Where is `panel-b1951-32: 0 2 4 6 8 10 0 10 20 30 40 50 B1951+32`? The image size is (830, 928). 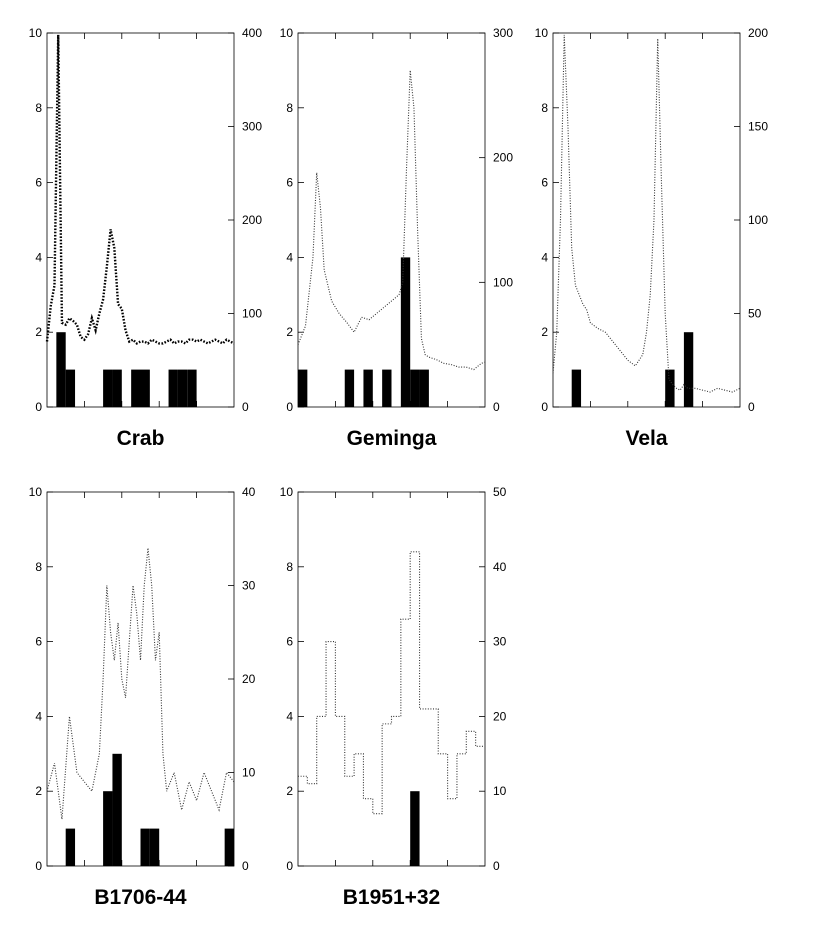 panel-b1951-32: 0 2 4 6 8 10 0 10 20 30 40 50 B1951+32 is located at coordinates (393, 697).